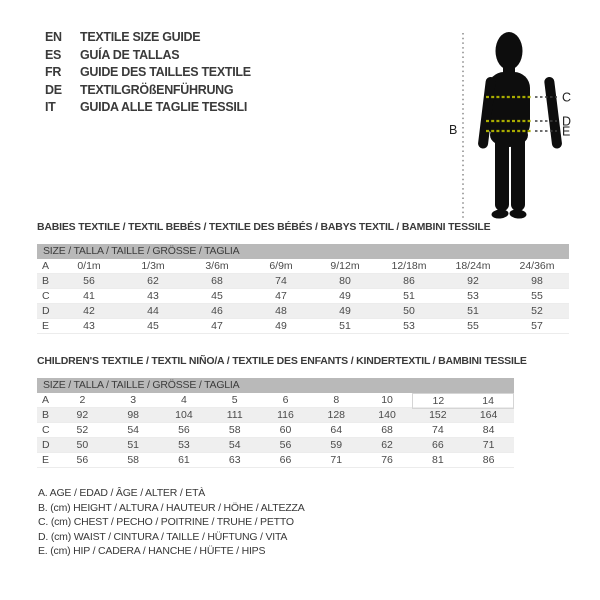  I want to click on table-cell: 66, so click(437, 445).